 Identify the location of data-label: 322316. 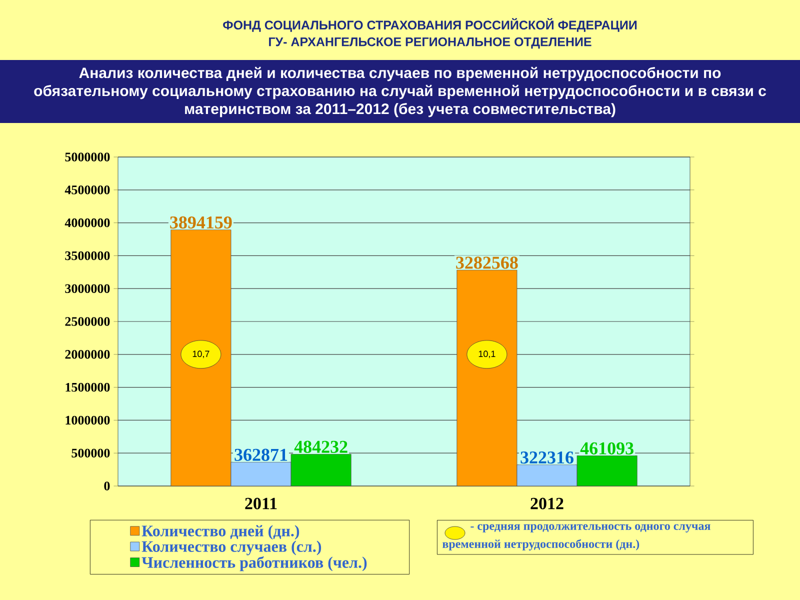
(547, 457).